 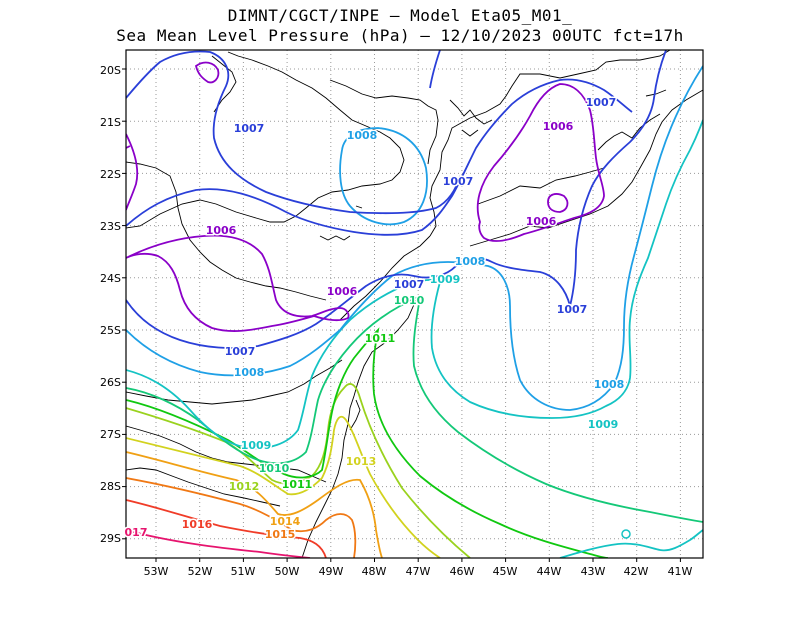 I want to click on lon-label: 44W, so click(x=549, y=571).